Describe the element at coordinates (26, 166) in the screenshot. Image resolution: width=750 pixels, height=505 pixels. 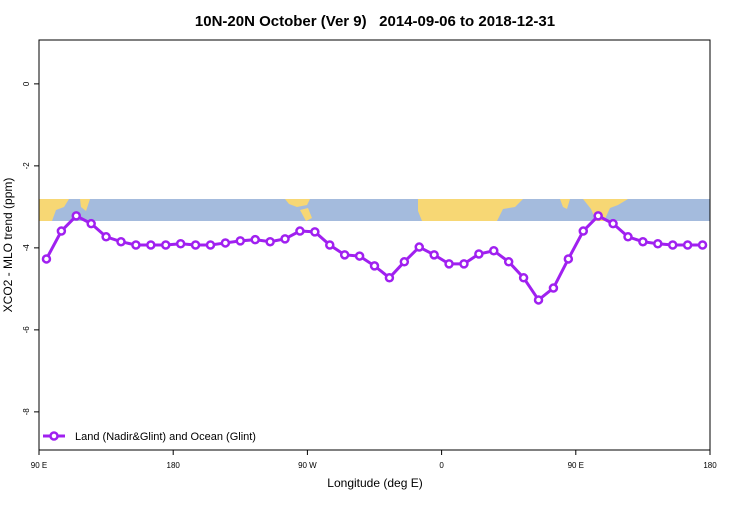
I see `y-tick-label: -2` at that location.